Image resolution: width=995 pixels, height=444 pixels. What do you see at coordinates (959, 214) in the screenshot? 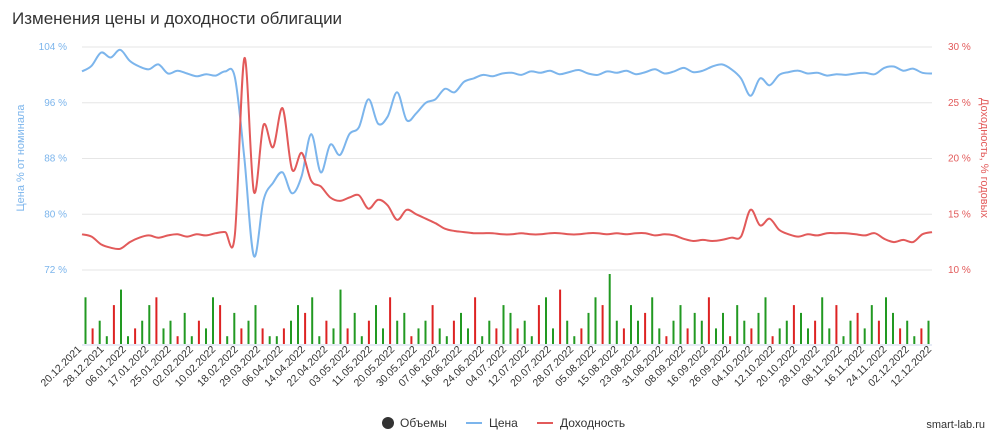
I see `y-right-tick-label: 15 %` at bounding box center [959, 214].